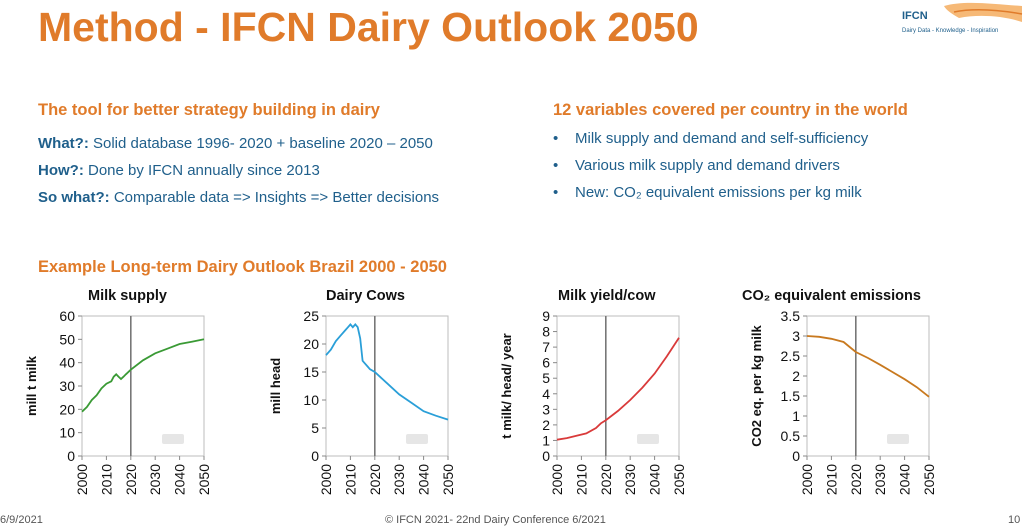 The height and width of the screenshot is (529, 1024). I want to click on y-tick-label: 0.5, so click(791, 436).